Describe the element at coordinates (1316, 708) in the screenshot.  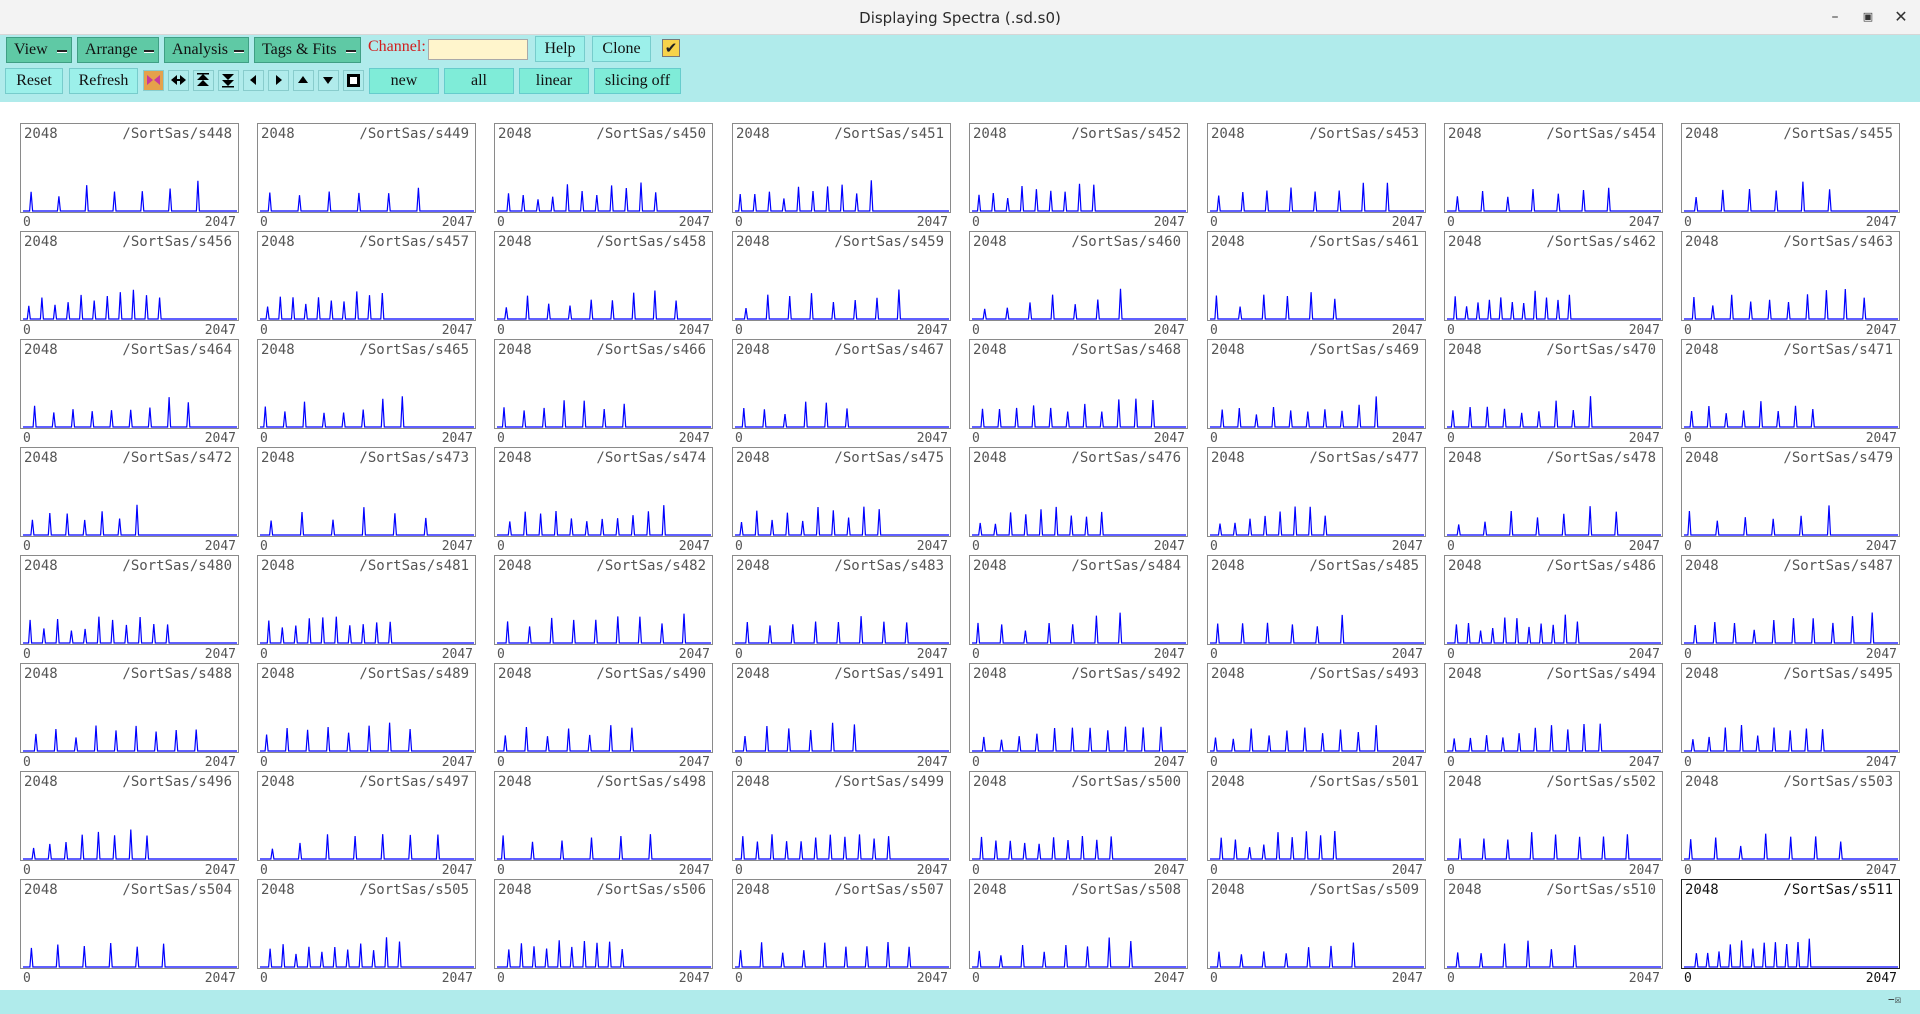
I see `spectrum-frame: 2048/SortSas/s493` at that location.